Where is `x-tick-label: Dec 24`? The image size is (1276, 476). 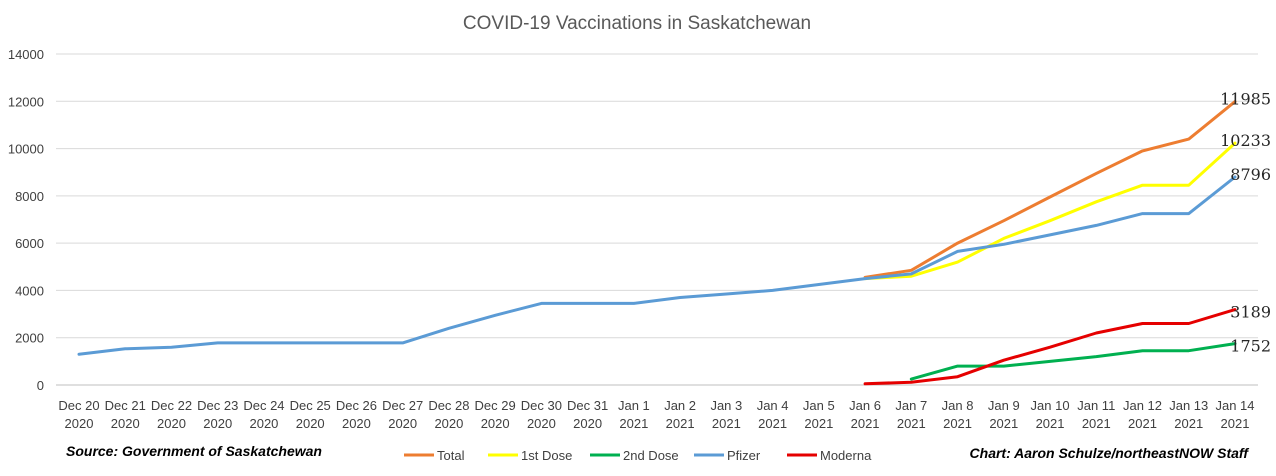
x-tick-label: Dec 24 is located at coordinates (263, 405).